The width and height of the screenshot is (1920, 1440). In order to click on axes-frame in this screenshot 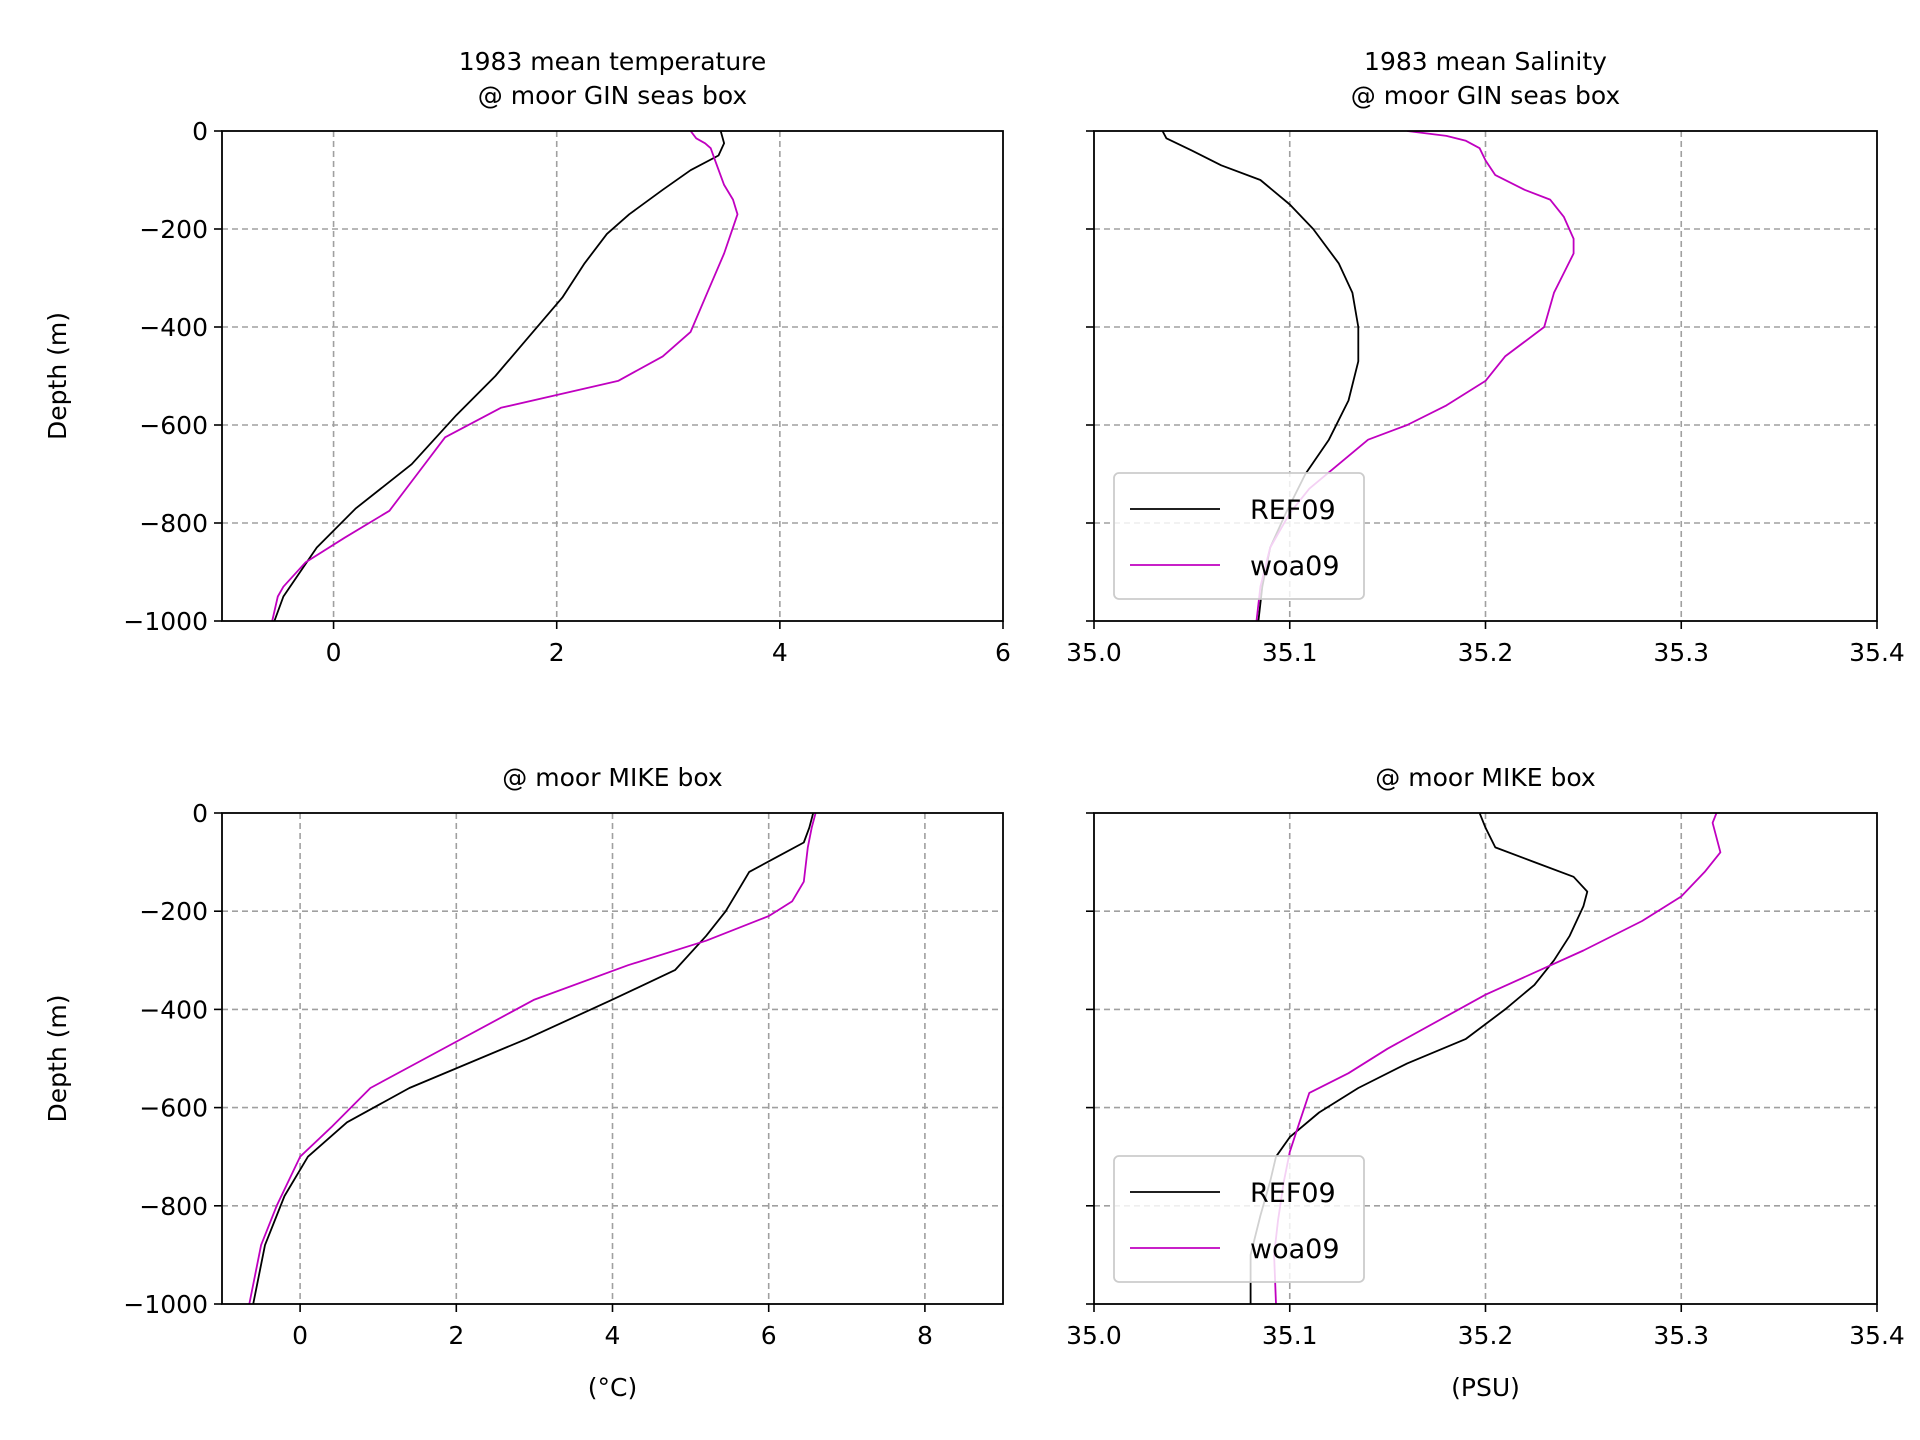, I will do `click(612, 376)`.